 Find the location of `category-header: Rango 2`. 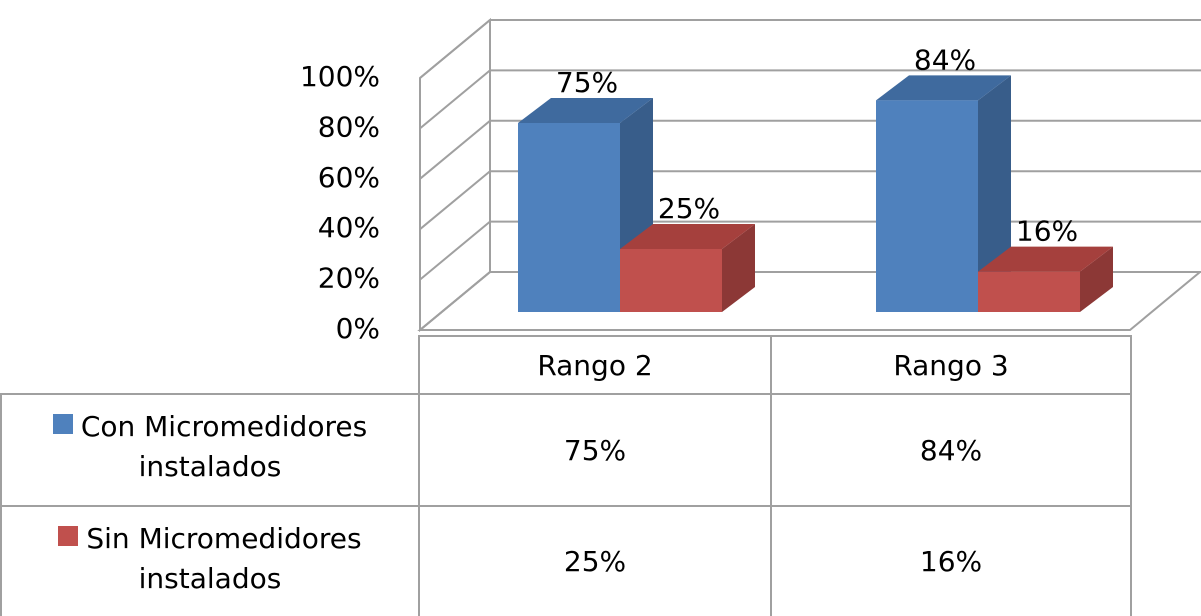

category-header: Rango 2 is located at coordinates (595, 365).